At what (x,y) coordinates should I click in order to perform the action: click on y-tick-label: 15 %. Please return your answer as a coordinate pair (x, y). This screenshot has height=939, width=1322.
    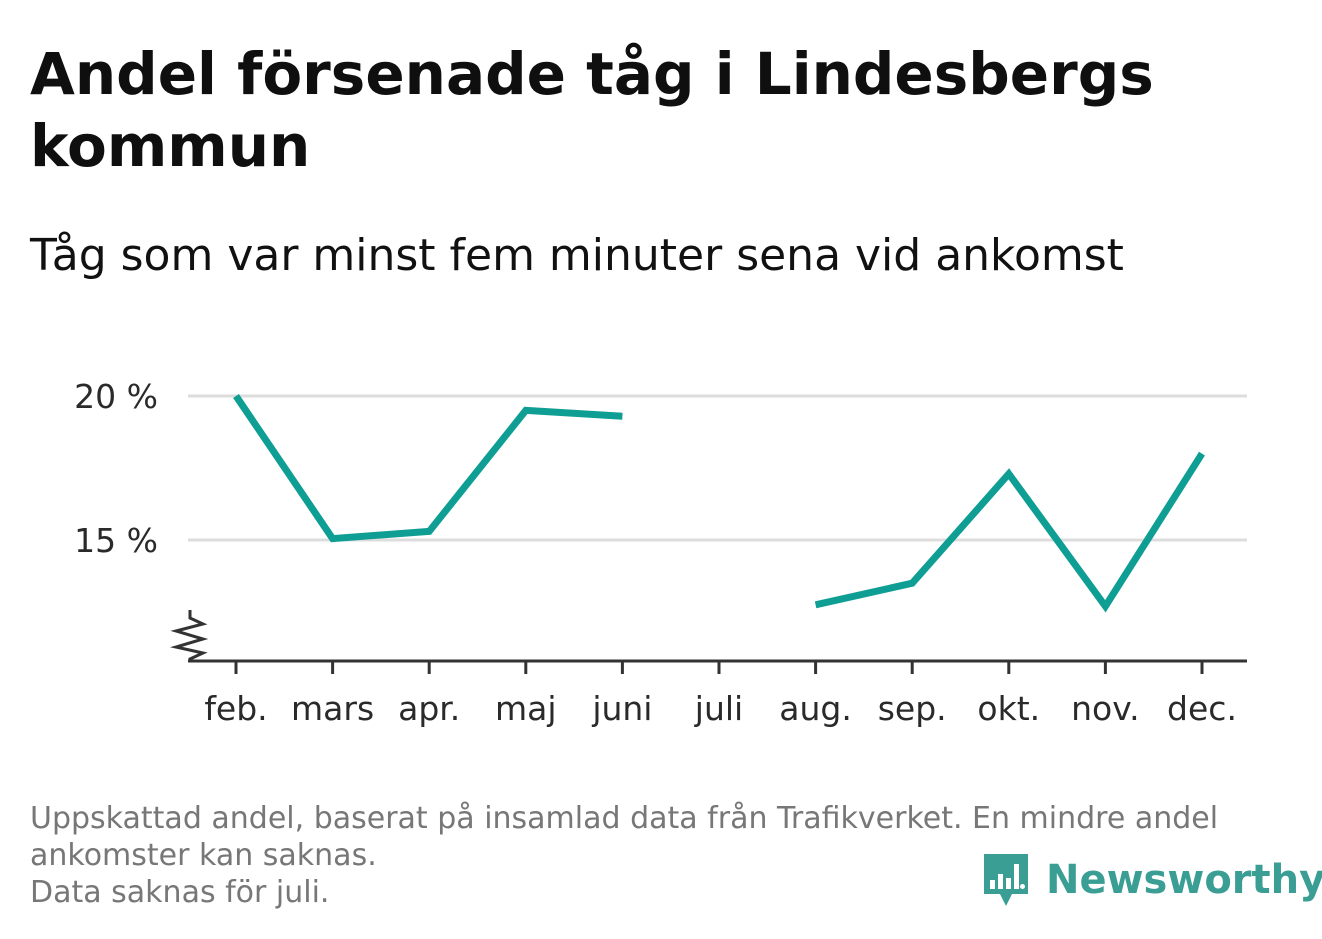
    Looking at the image, I should click on (116, 540).